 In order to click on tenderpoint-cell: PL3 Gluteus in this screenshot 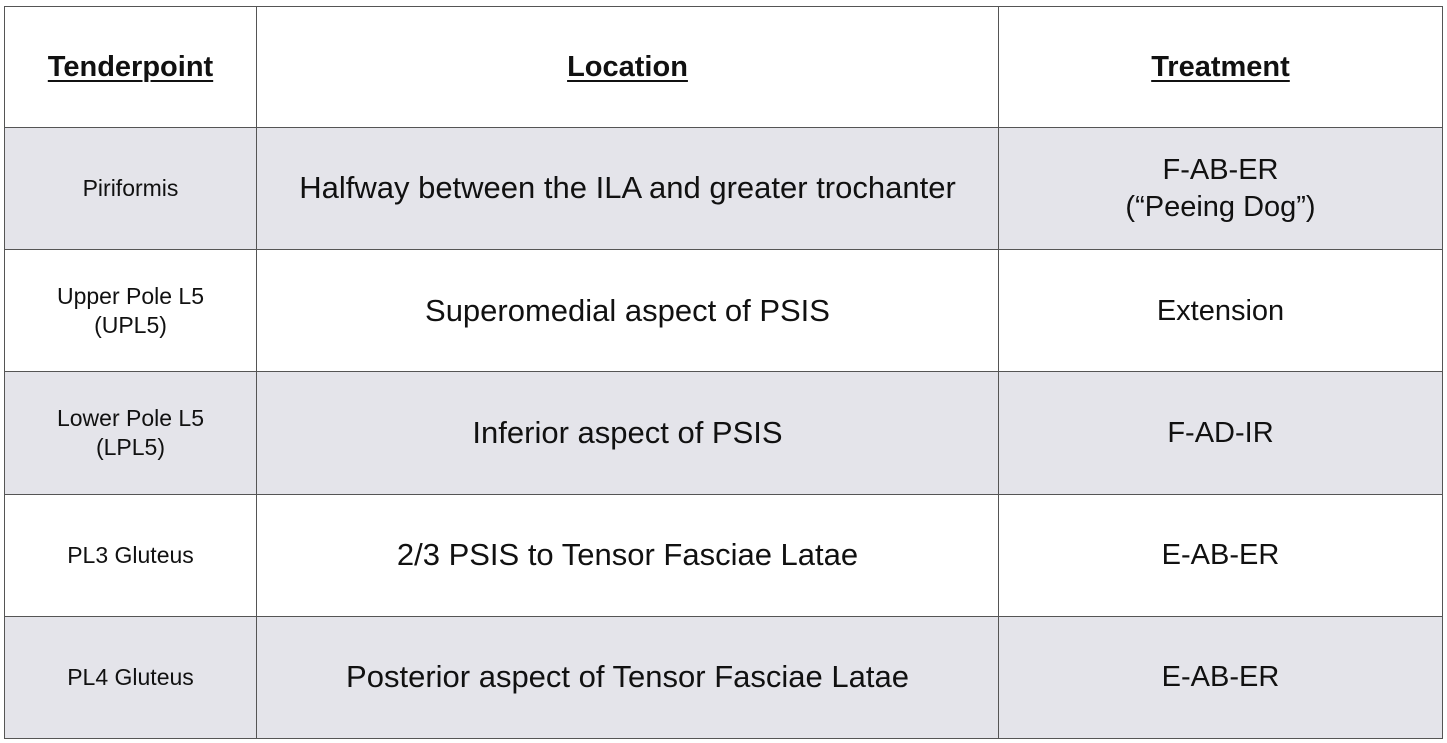, I will do `click(130, 555)`.